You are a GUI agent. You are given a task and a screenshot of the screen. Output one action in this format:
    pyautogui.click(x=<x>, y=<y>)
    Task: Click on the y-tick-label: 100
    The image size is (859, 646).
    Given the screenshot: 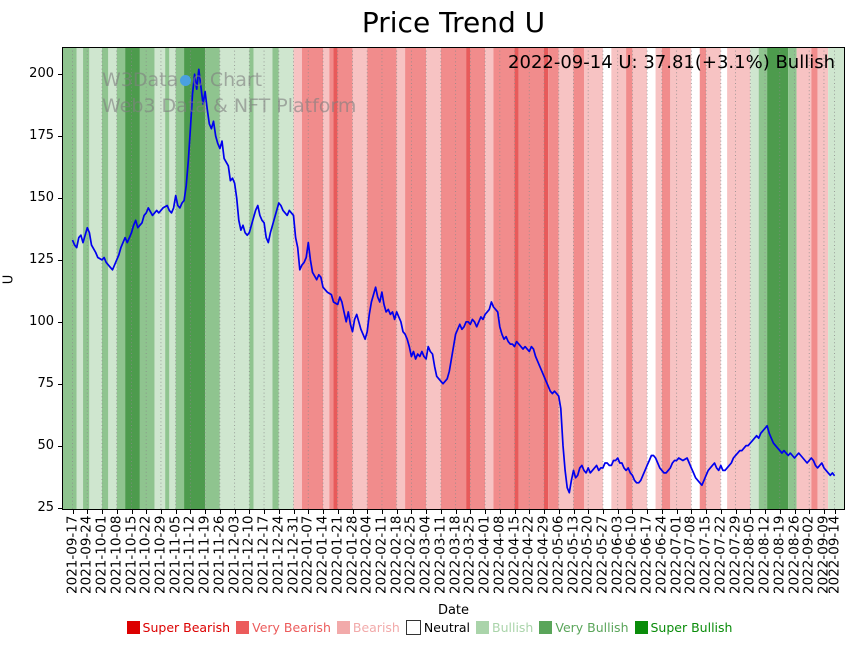 What is the action you would take?
    pyautogui.click(x=41, y=321)
    